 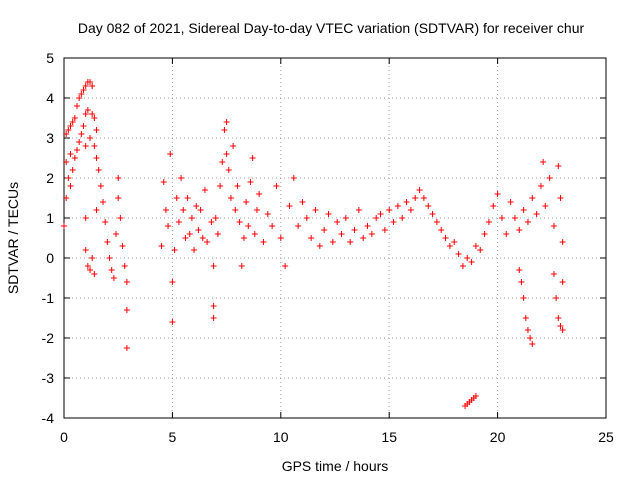 I want to click on y-axis-label: SDTVAR / TECUs, so click(x=13, y=238).